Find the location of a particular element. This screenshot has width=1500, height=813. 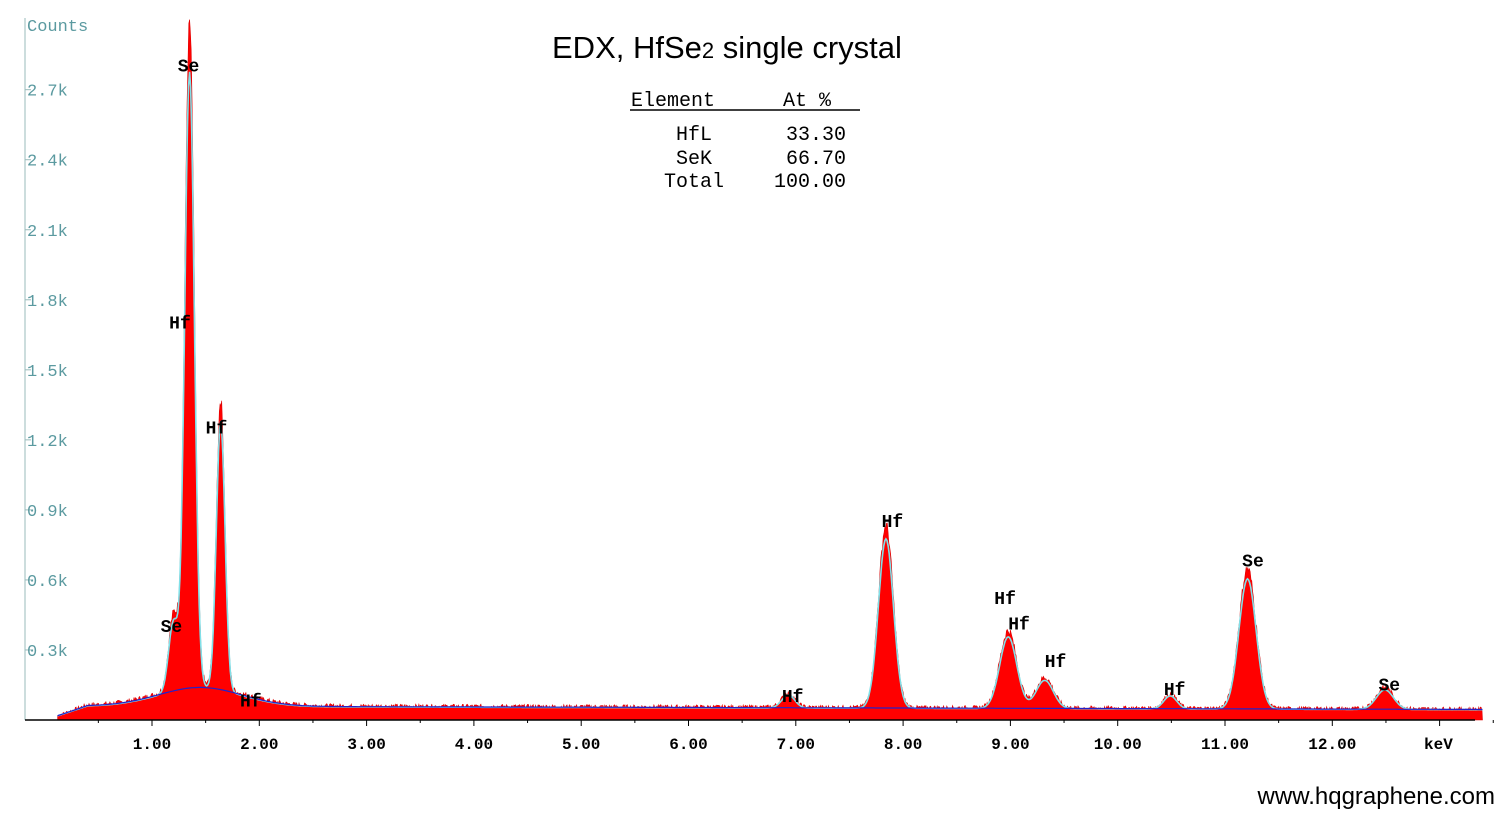

table-row-element: SeK is located at coordinates (694, 159).